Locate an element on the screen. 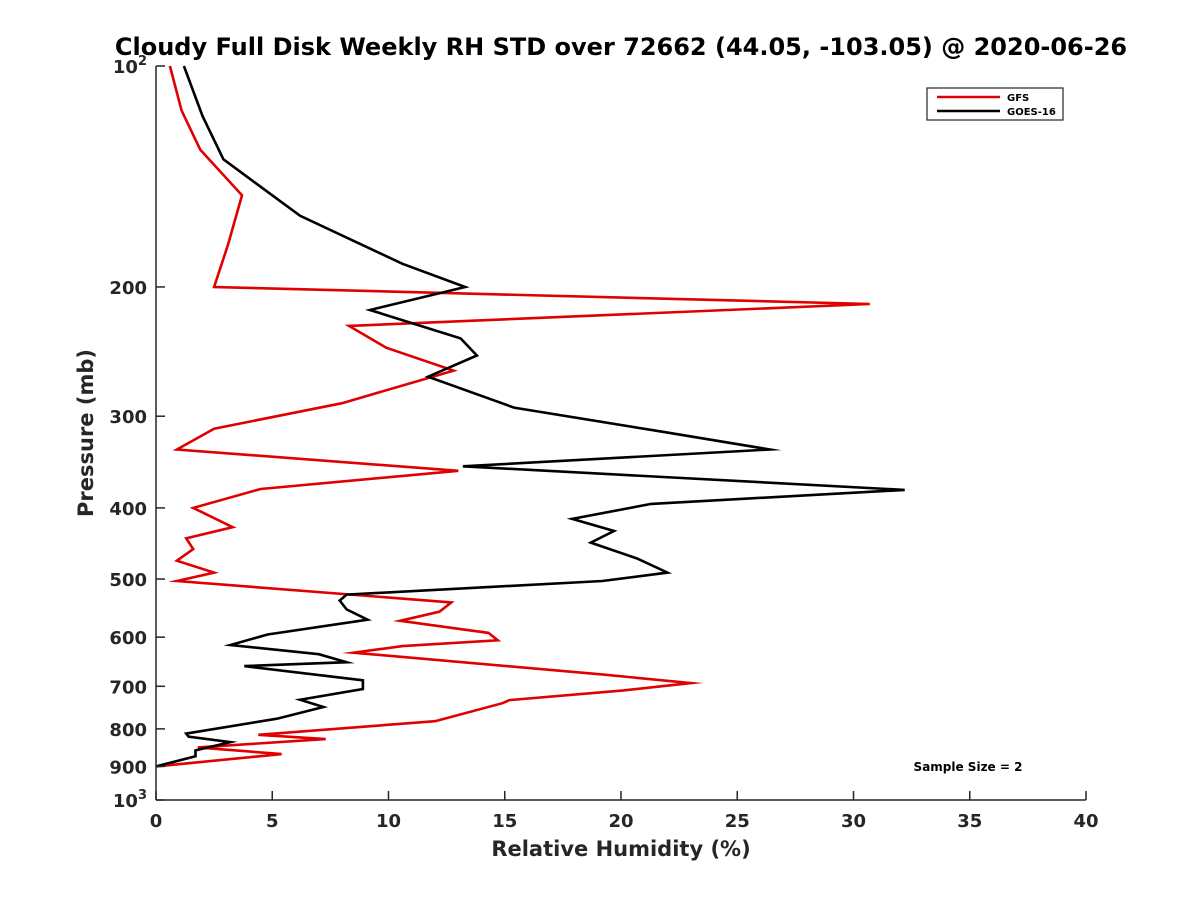  y-tick-label: 10² is located at coordinates (130, 66).